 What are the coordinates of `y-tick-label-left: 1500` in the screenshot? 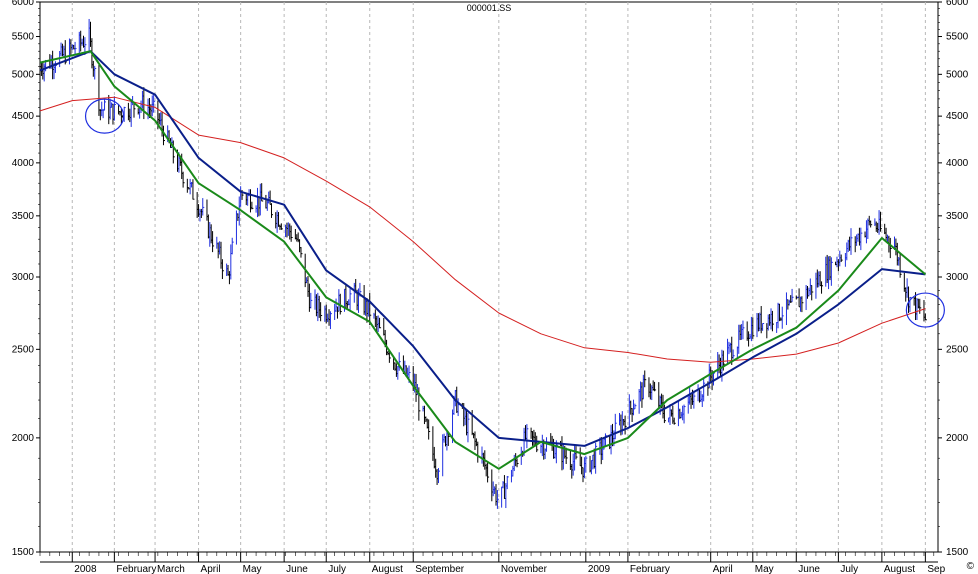 It's located at (23, 552).